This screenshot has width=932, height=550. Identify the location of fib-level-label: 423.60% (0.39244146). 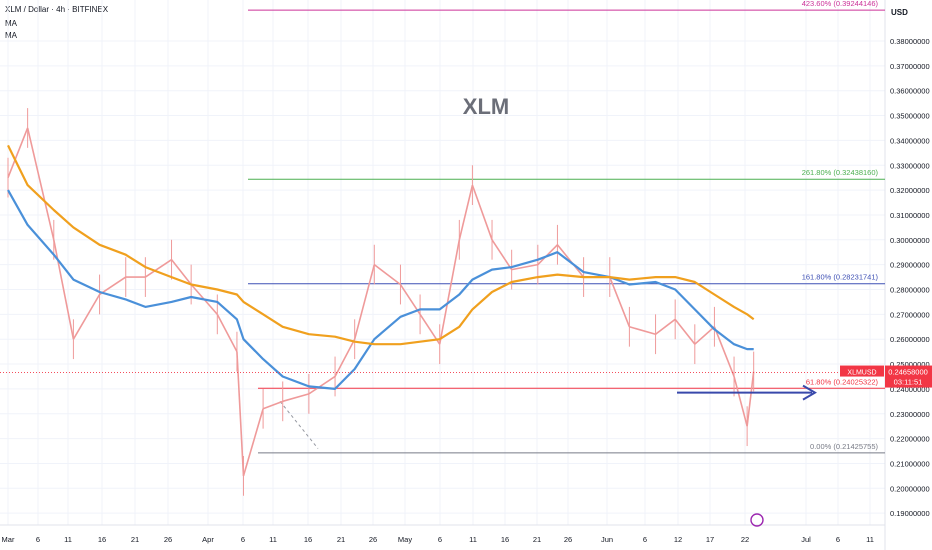
(840, 4).